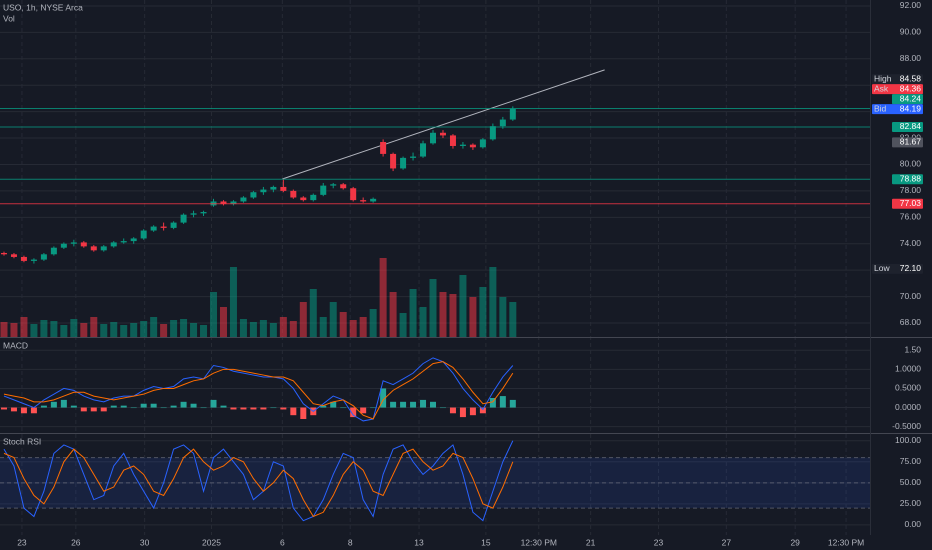 This screenshot has width=932, height=550. Describe the element at coordinates (591, 542) in the screenshot. I see `x-tick-label: 21` at that location.